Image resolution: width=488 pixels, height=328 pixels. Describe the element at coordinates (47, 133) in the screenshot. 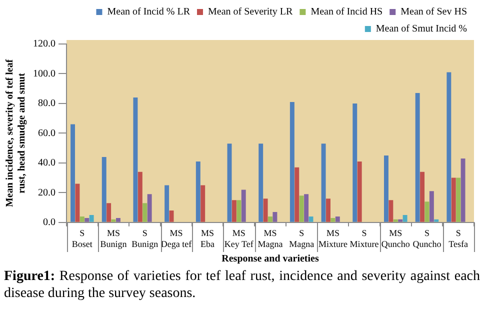

I see `y-tick-label: 60.0` at that location.